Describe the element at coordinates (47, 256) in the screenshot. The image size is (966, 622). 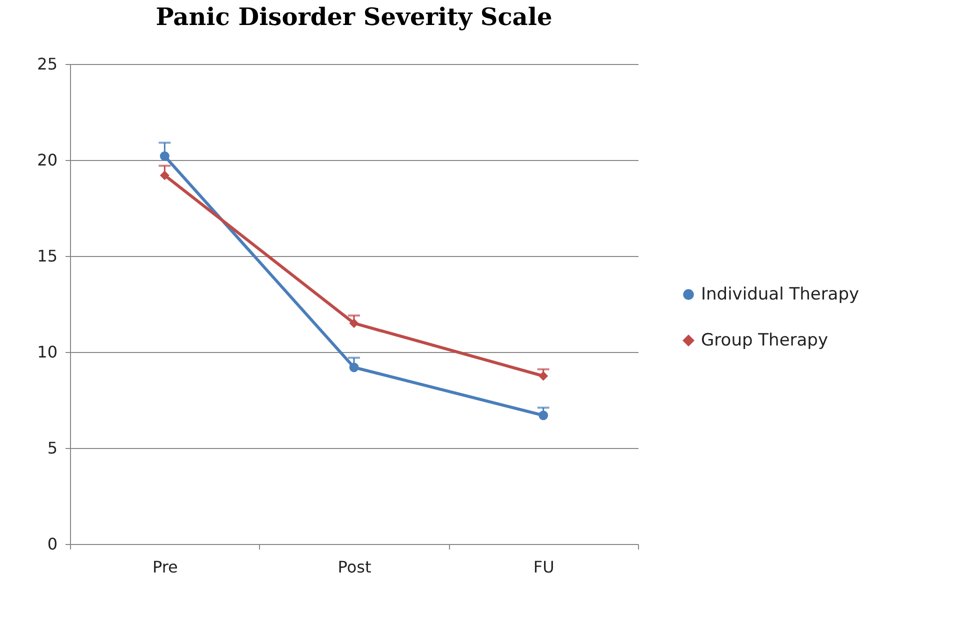
I see `y-tick-label: 15` at that location.